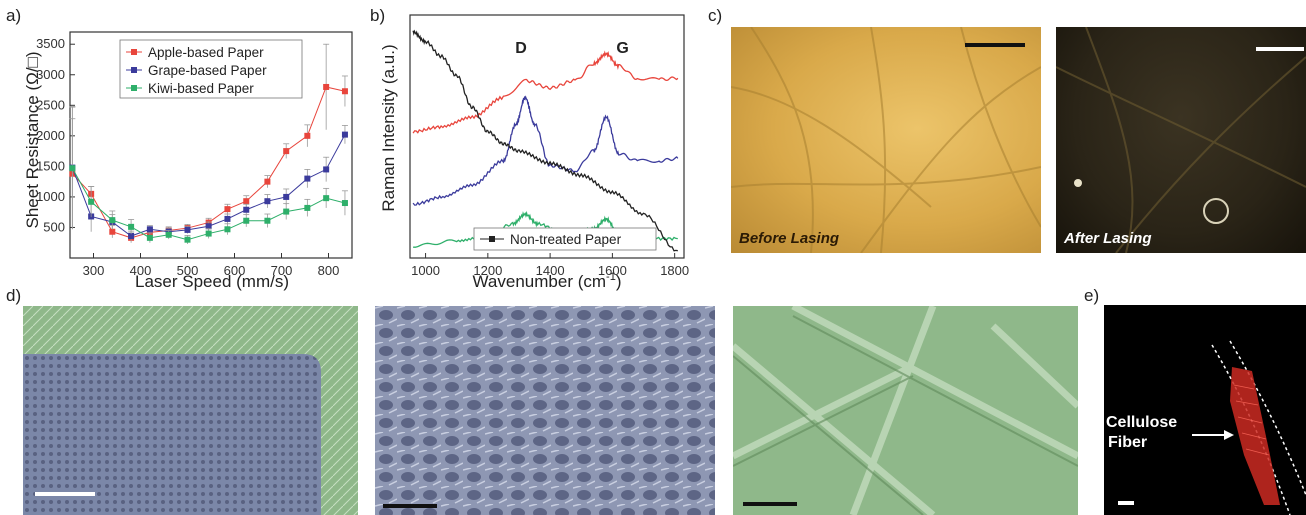 The height and width of the screenshot is (515, 1306). I want to click on legend-label: Grape-based Paper, so click(207, 70).